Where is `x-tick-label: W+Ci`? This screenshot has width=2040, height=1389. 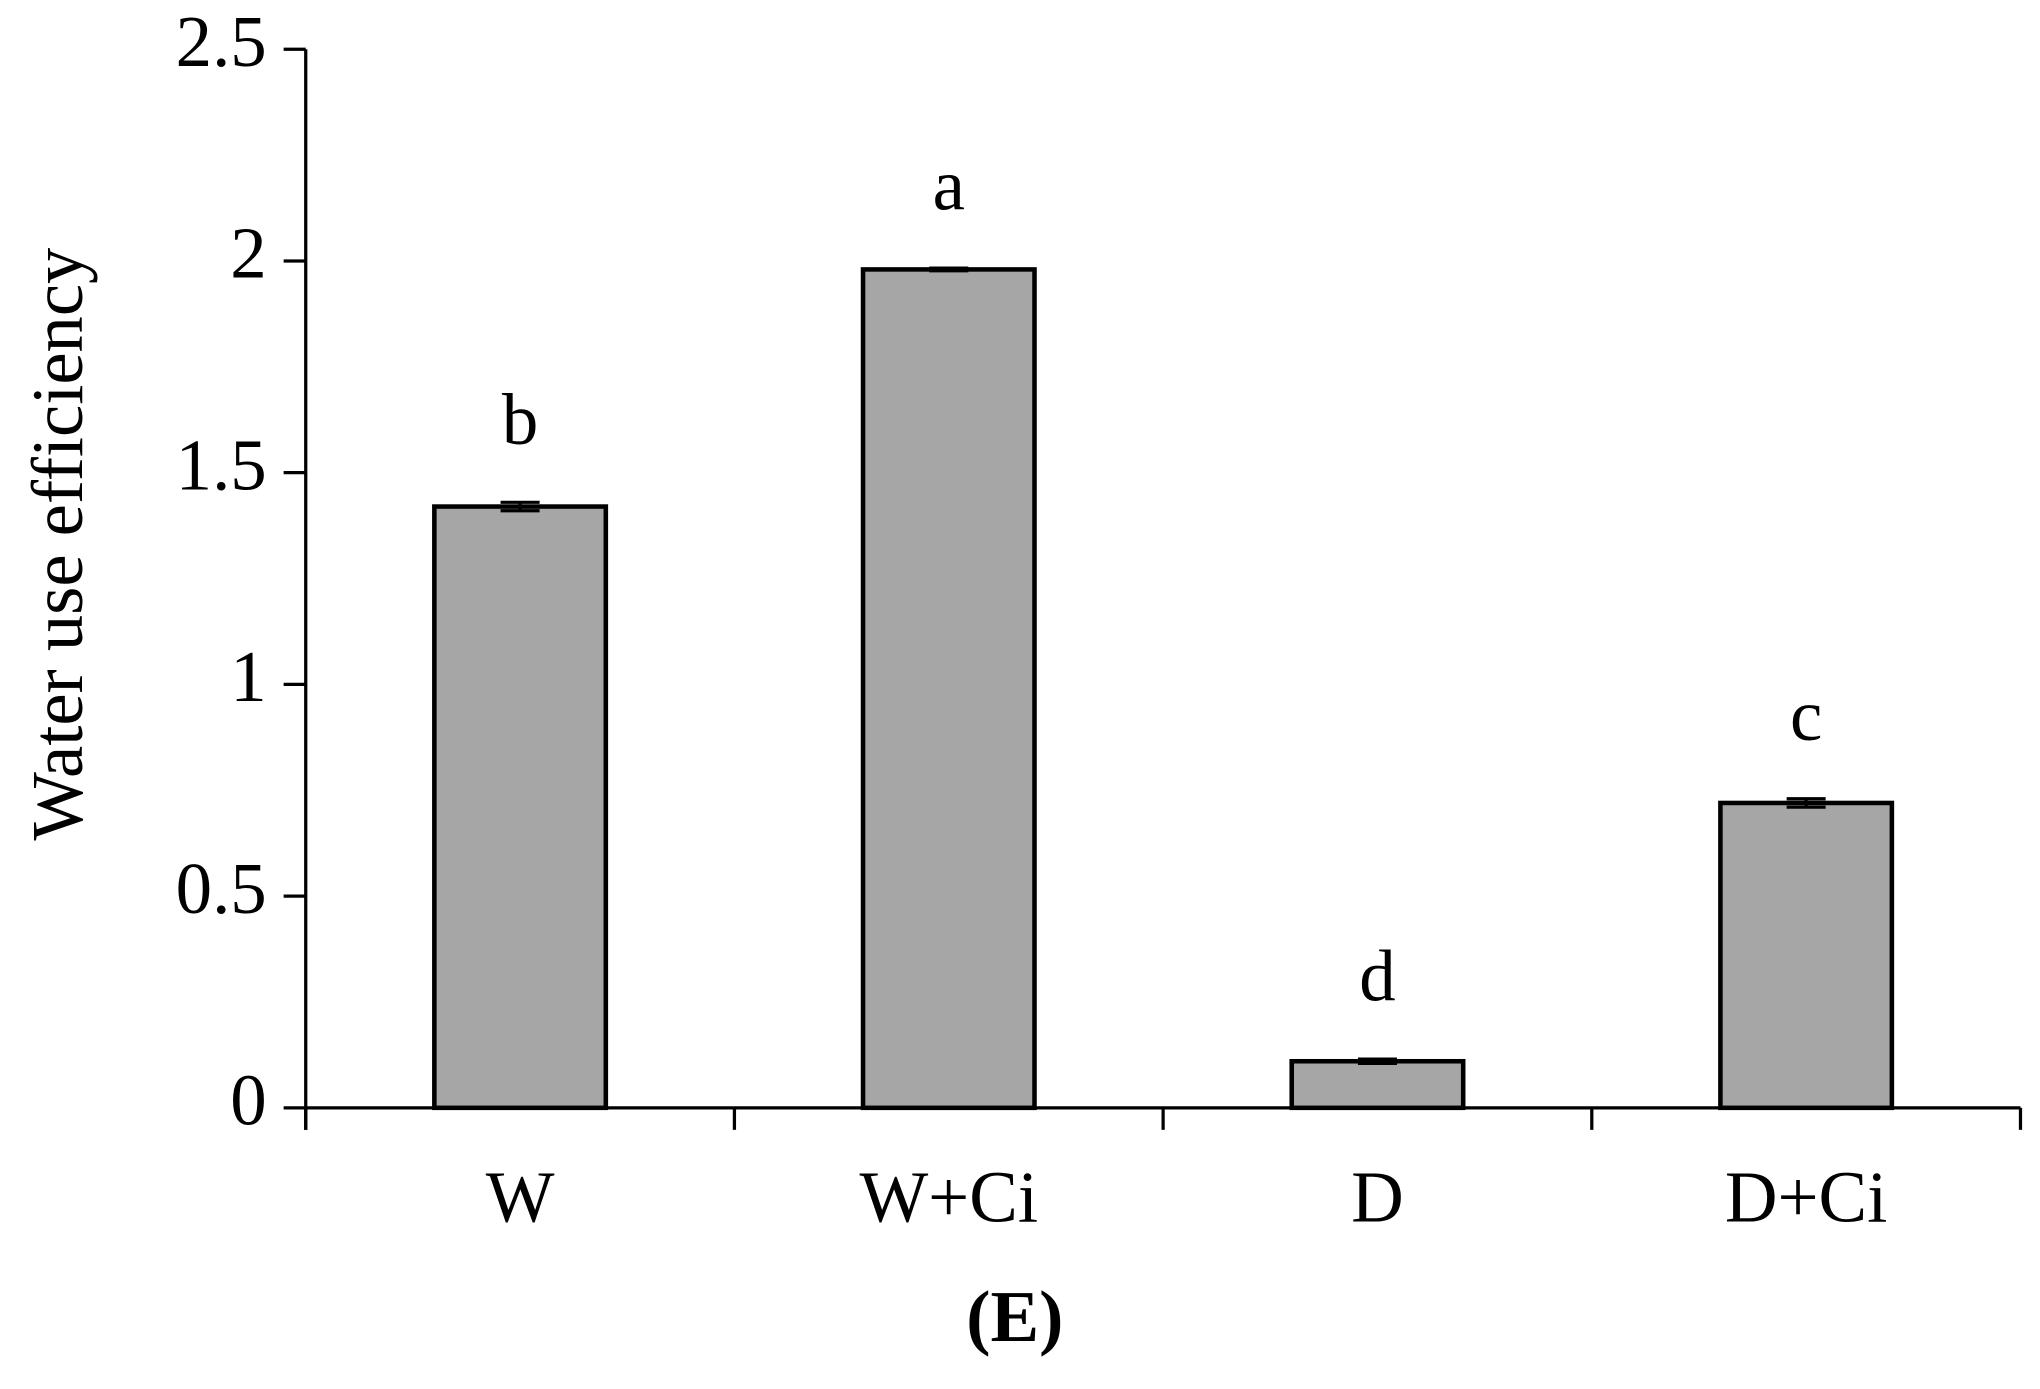
x-tick-label: W+Ci is located at coordinates (948, 1197).